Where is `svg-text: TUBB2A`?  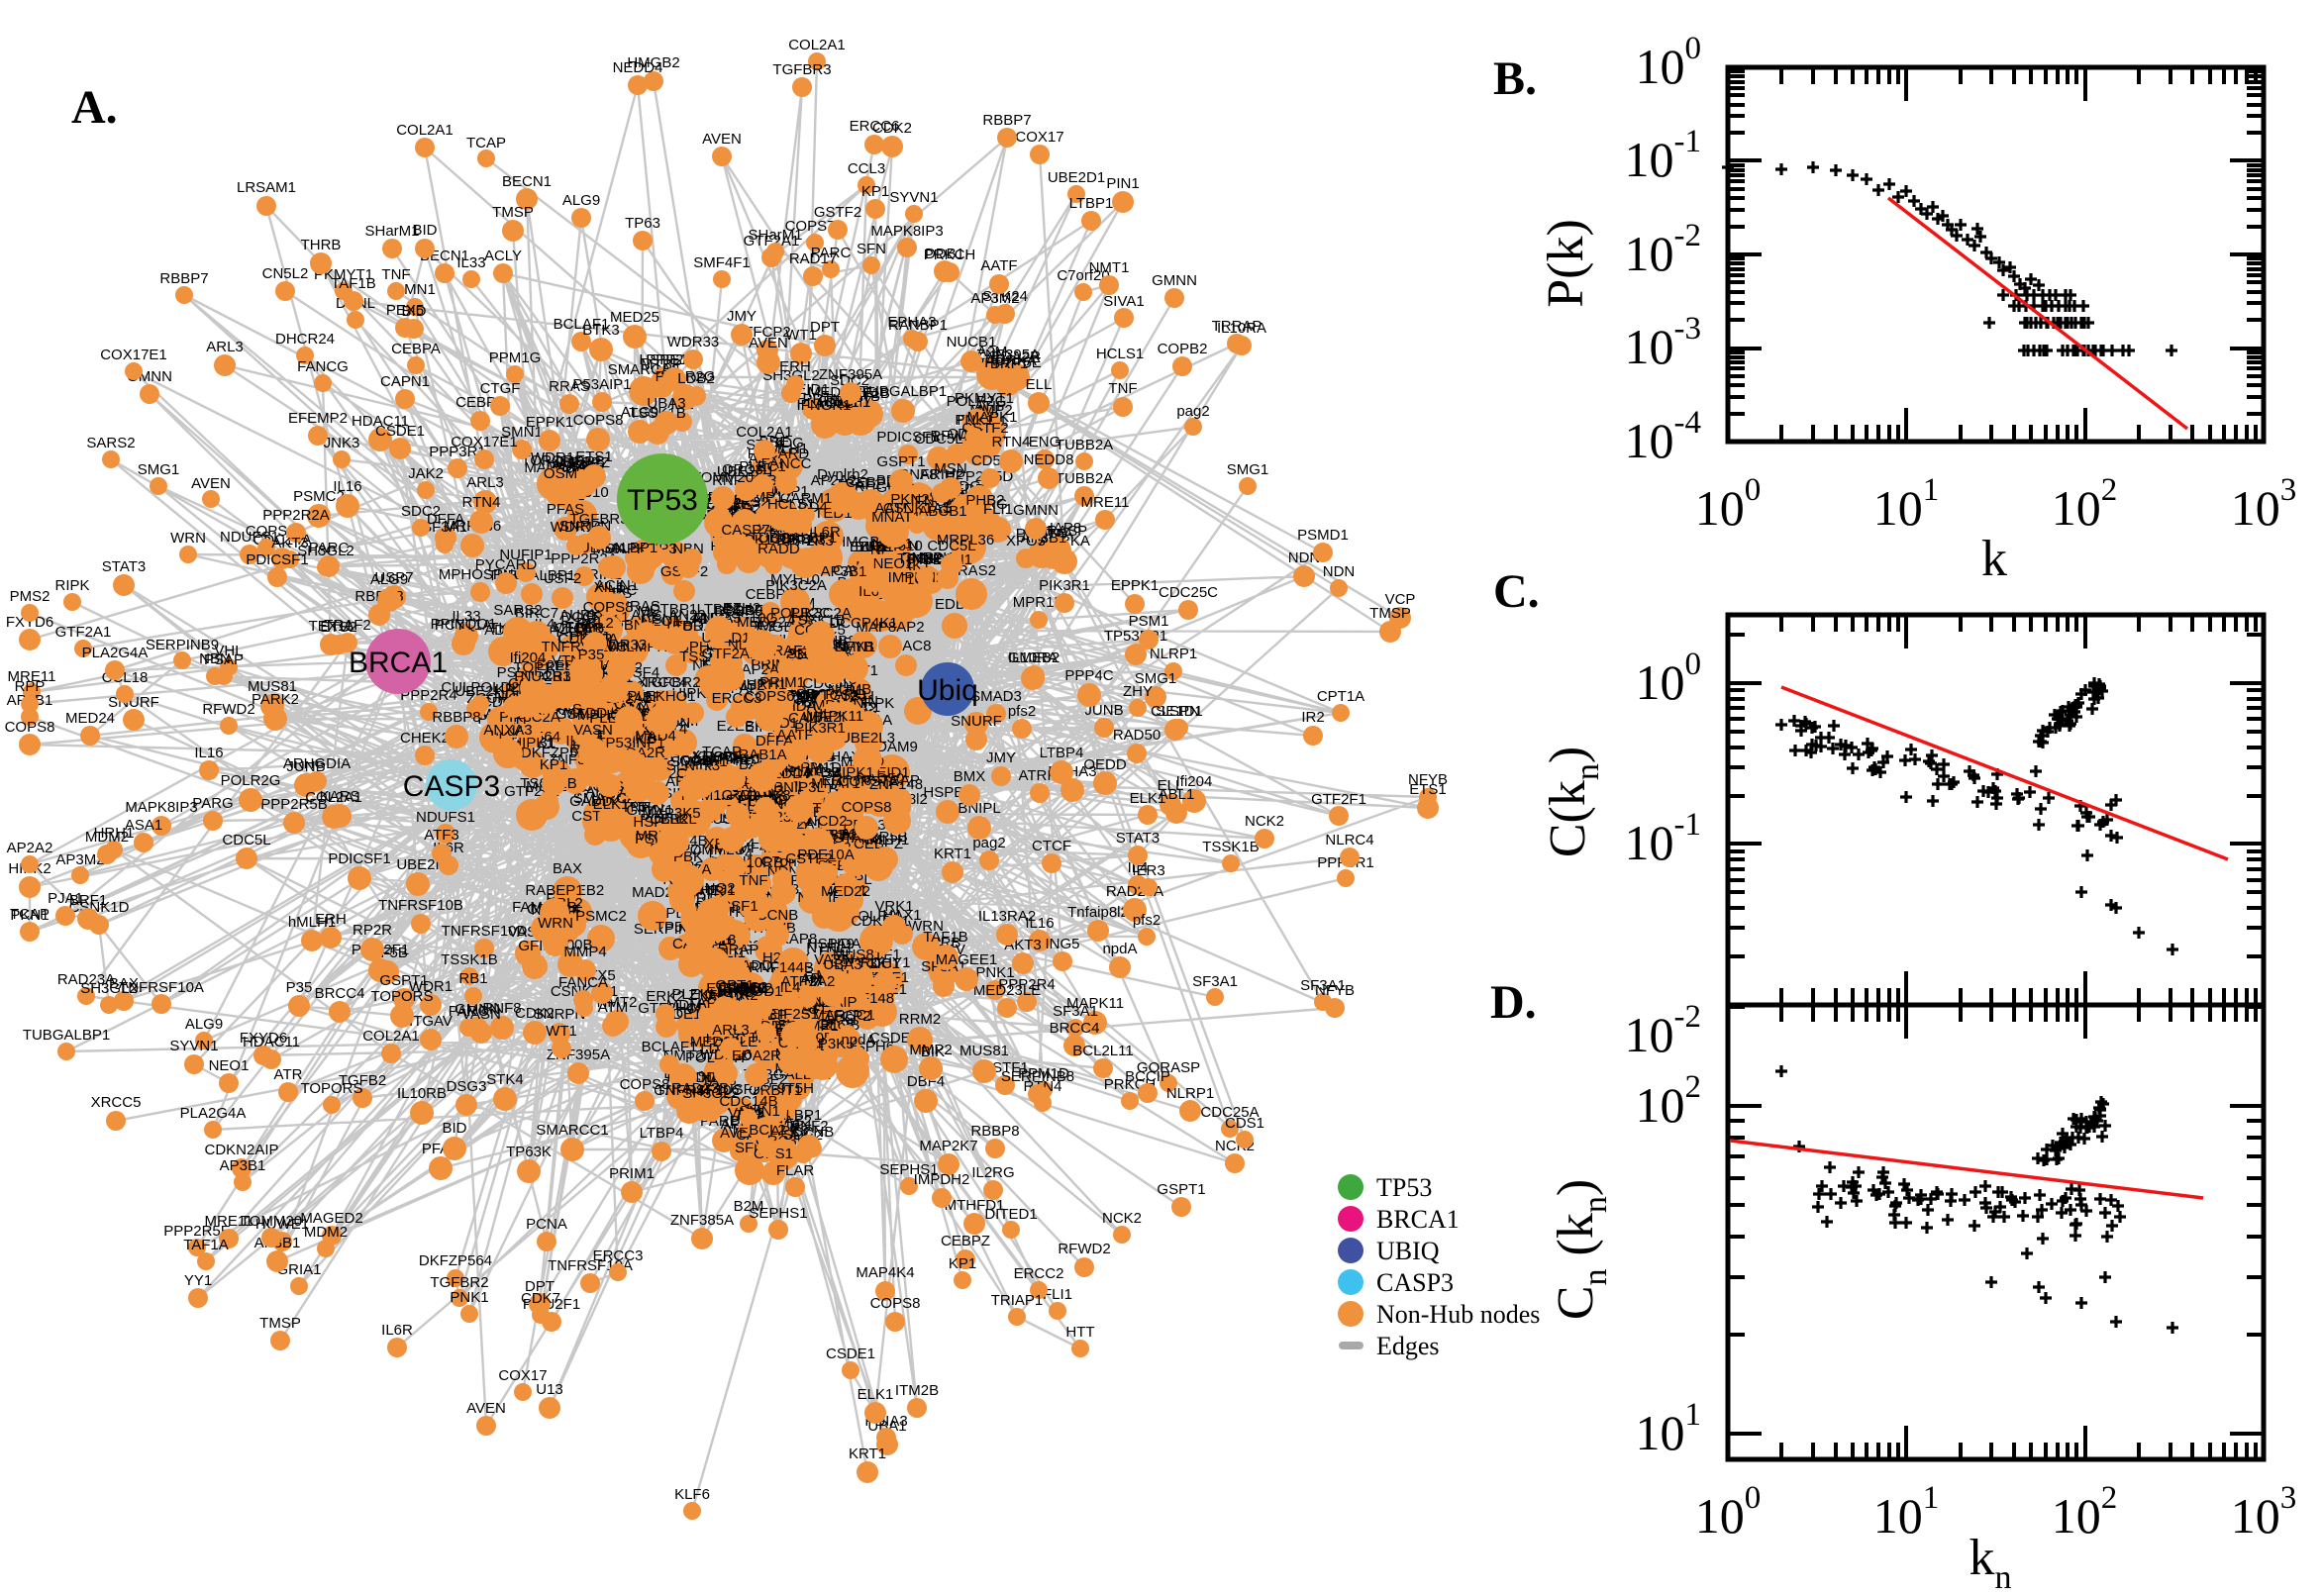
svg-text: TUBB2A is located at coordinates (1084, 445).